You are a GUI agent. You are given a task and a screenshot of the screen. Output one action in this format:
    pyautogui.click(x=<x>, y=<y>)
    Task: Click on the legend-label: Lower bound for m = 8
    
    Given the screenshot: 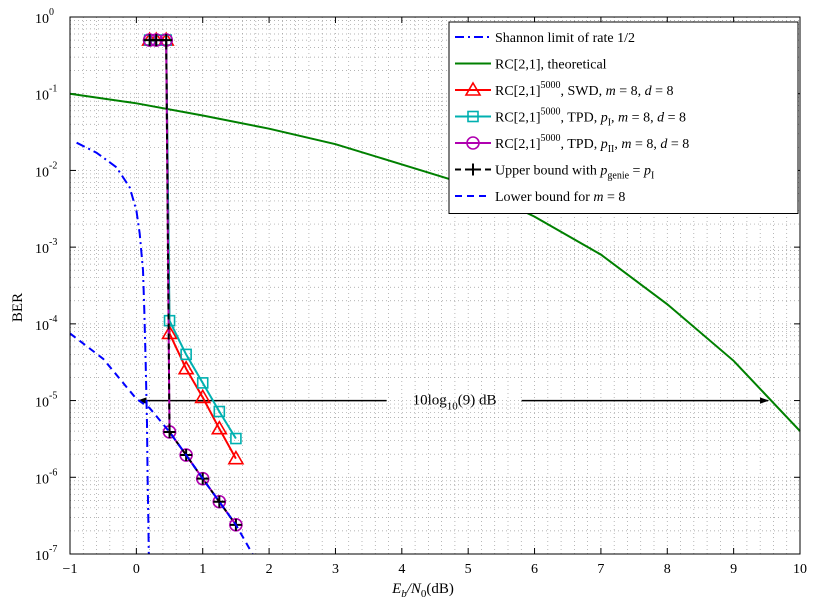 What is the action you would take?
    pyautogui.click(x=560, y=197)
    